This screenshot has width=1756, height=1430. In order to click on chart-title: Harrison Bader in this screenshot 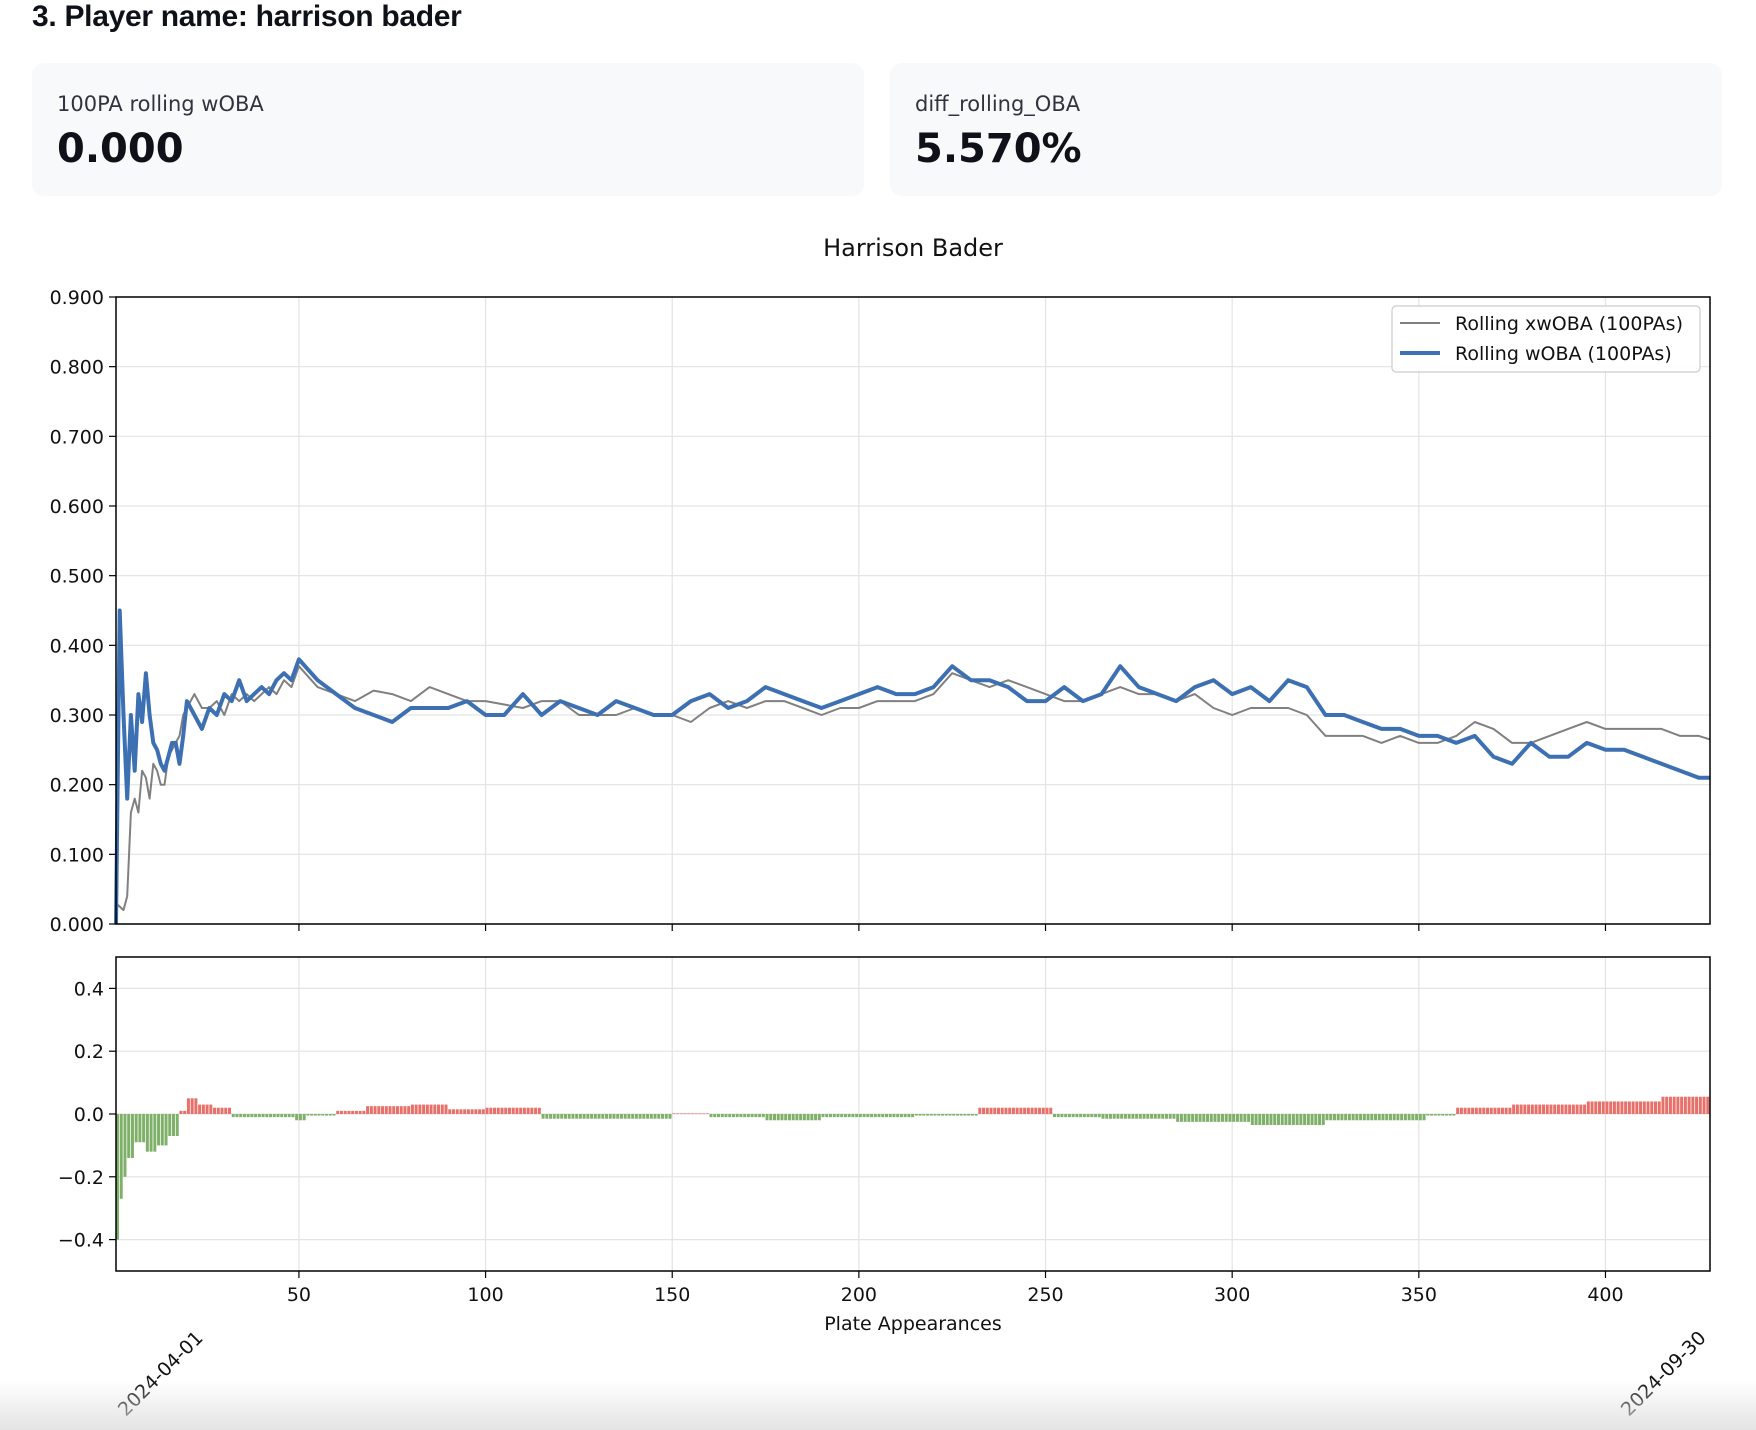, I will do `click(913, 248)`.